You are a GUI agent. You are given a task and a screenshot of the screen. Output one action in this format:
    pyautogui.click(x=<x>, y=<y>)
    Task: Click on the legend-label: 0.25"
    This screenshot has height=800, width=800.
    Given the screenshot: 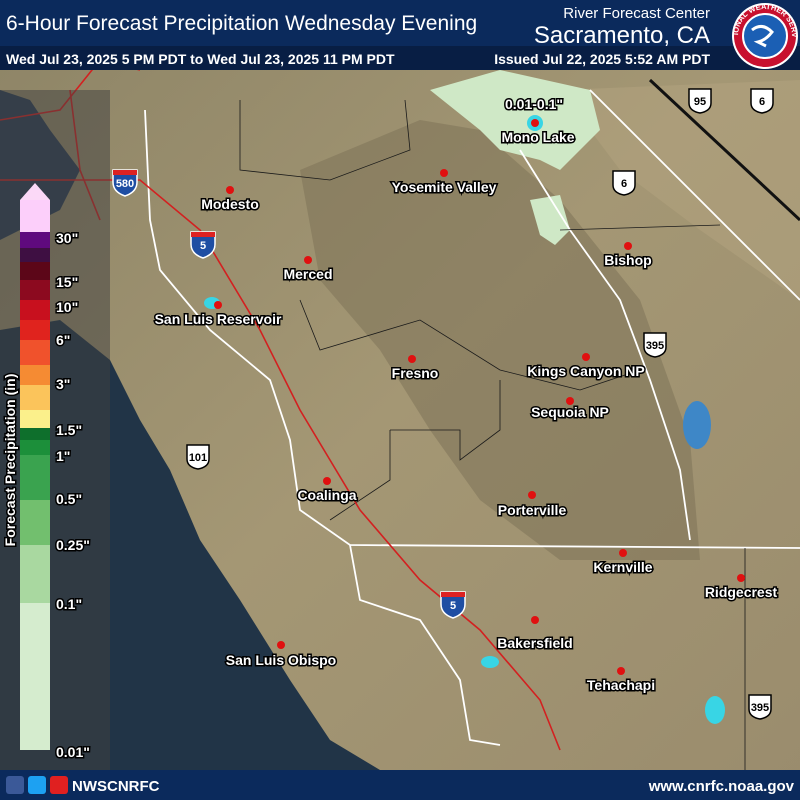 What is the action you would take?
    pyautogui.click(x=73, y=545)
    